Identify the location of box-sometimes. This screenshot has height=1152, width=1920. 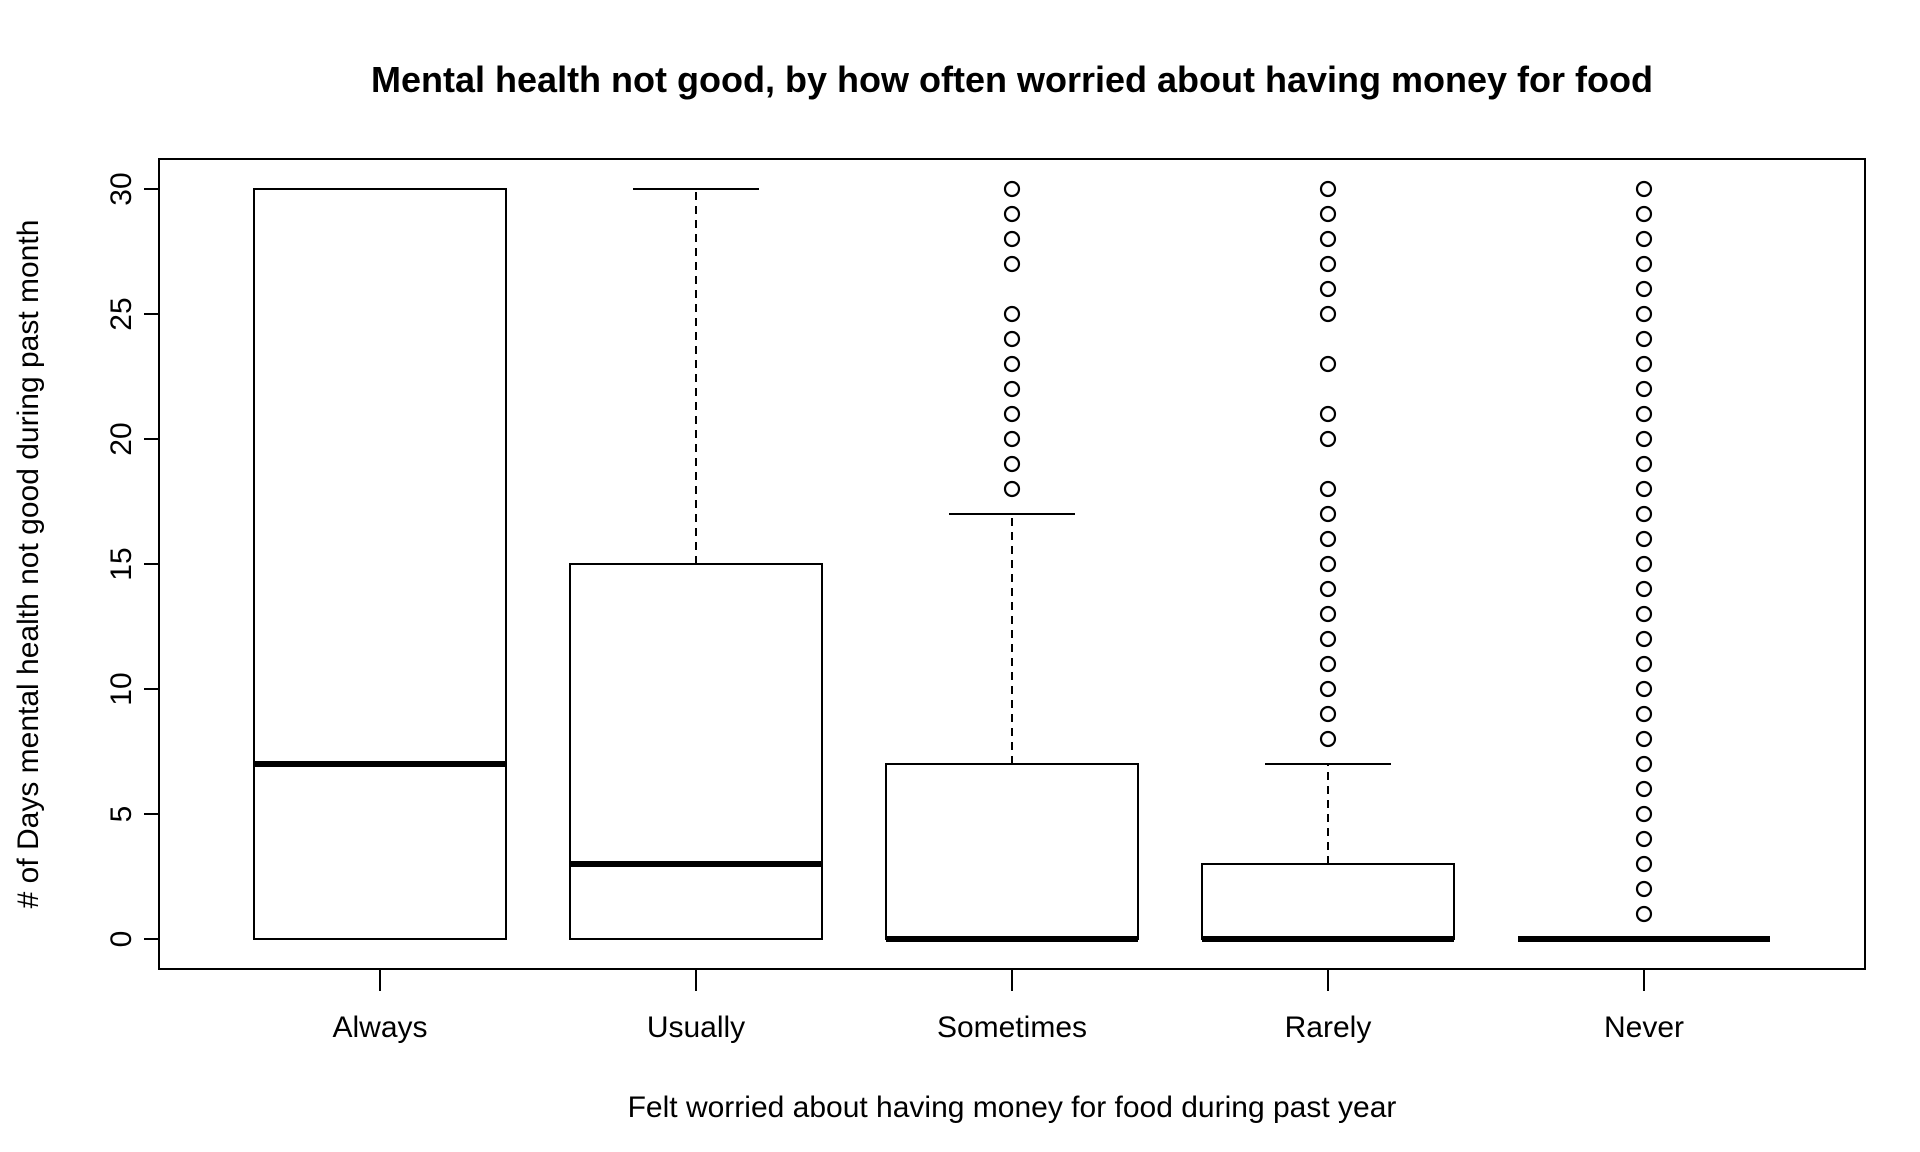
(1012, 561).